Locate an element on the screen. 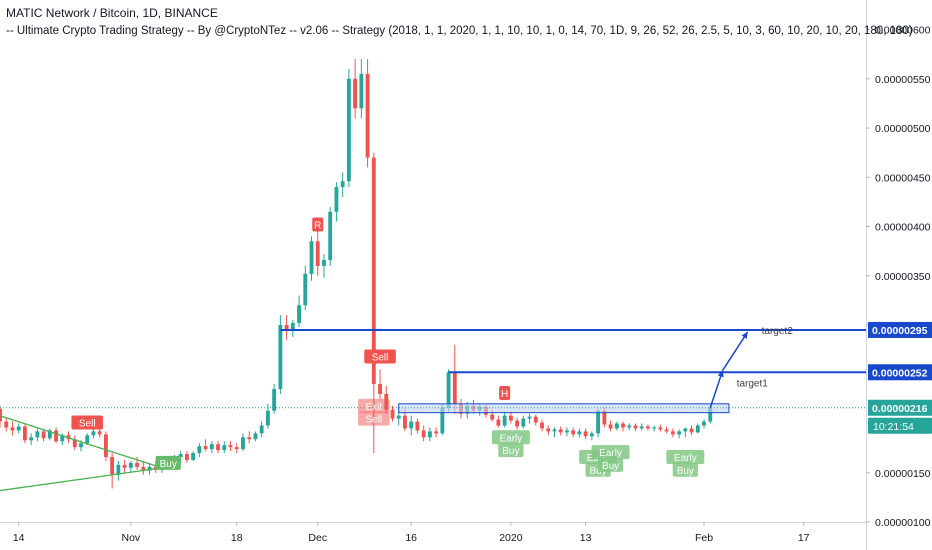 Image resolution: width=932 pixels, height=550 pixels. price-tick-label: 0.00000350 is located at coordinates (903, 277).